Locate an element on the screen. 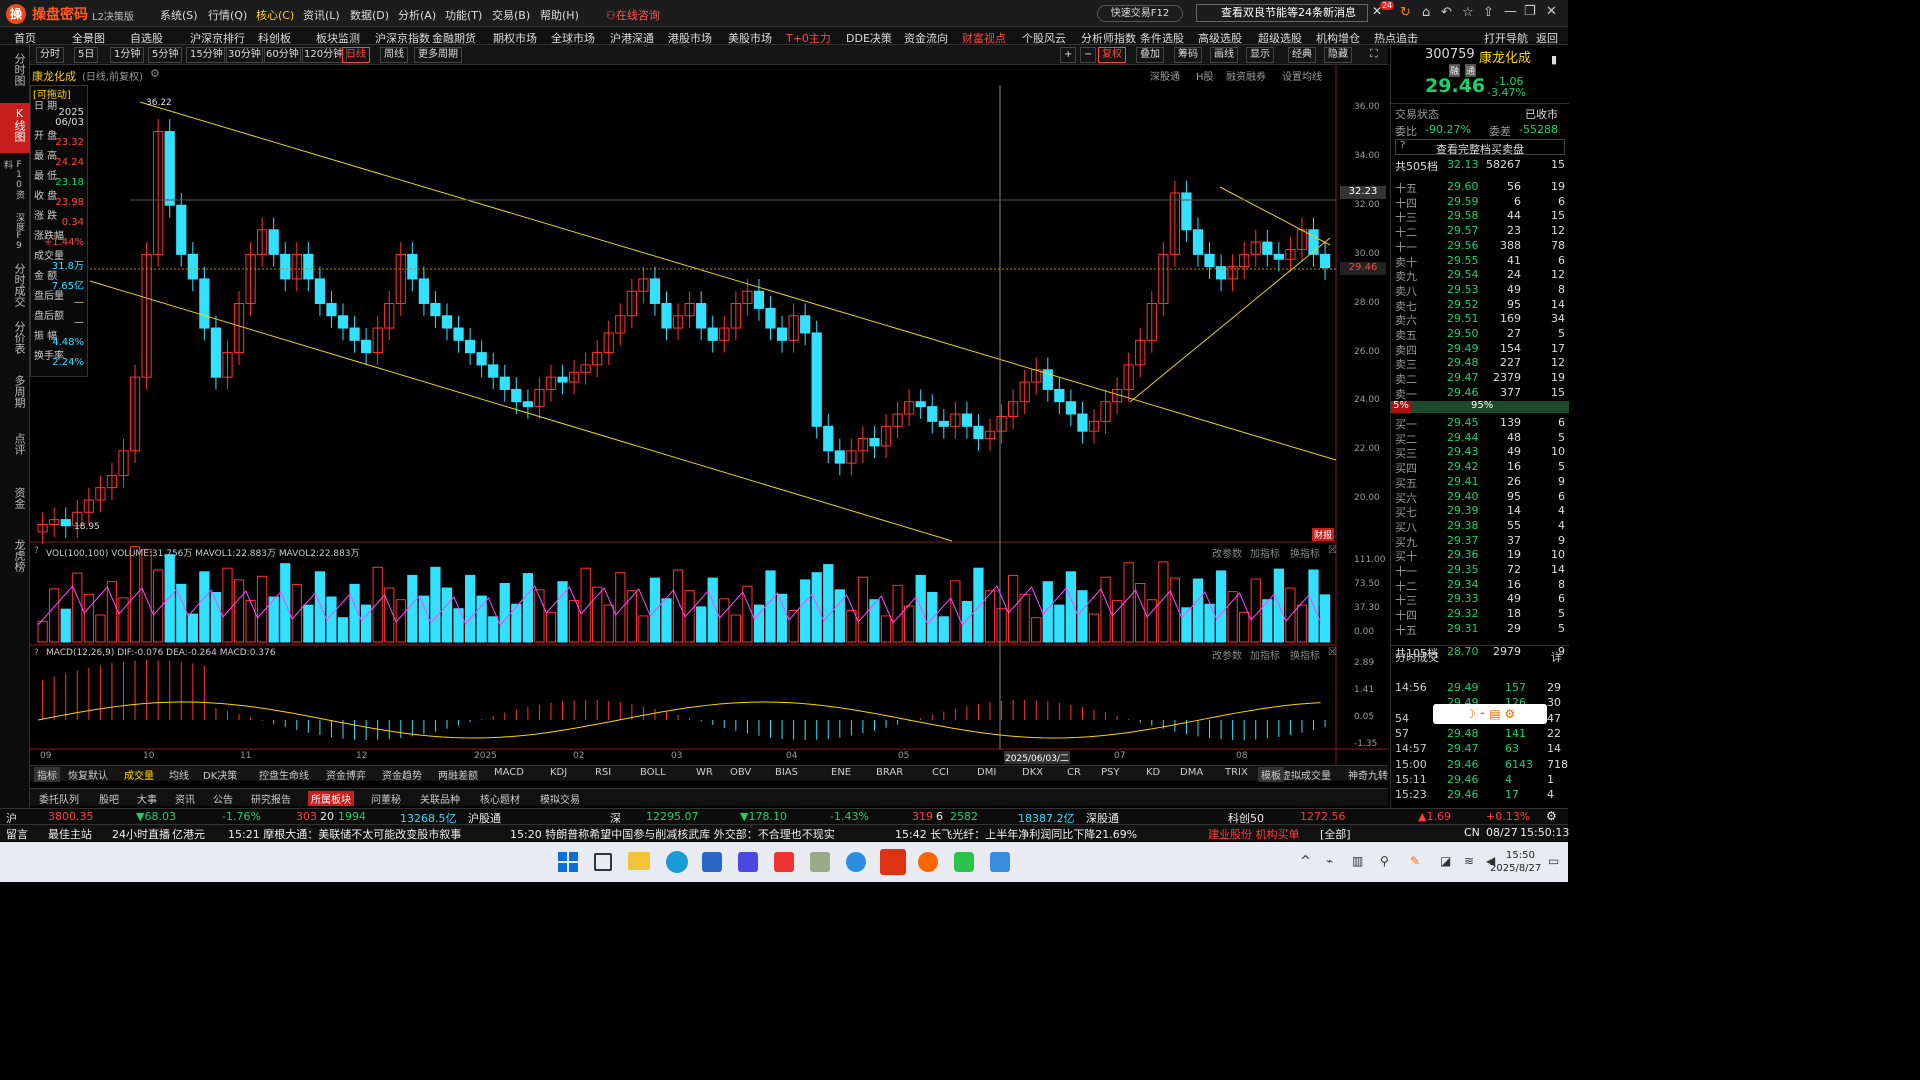  ticker-news-3: 15:42 长飞光纤：上半年净利润同比下降21.69% is located at coordinates (1016, 834).